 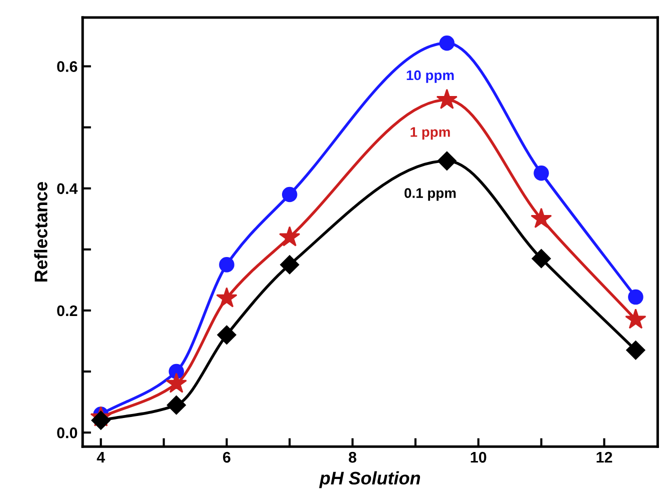 I want to click on series-label: 1 ppm, so click(x=430, y=133).